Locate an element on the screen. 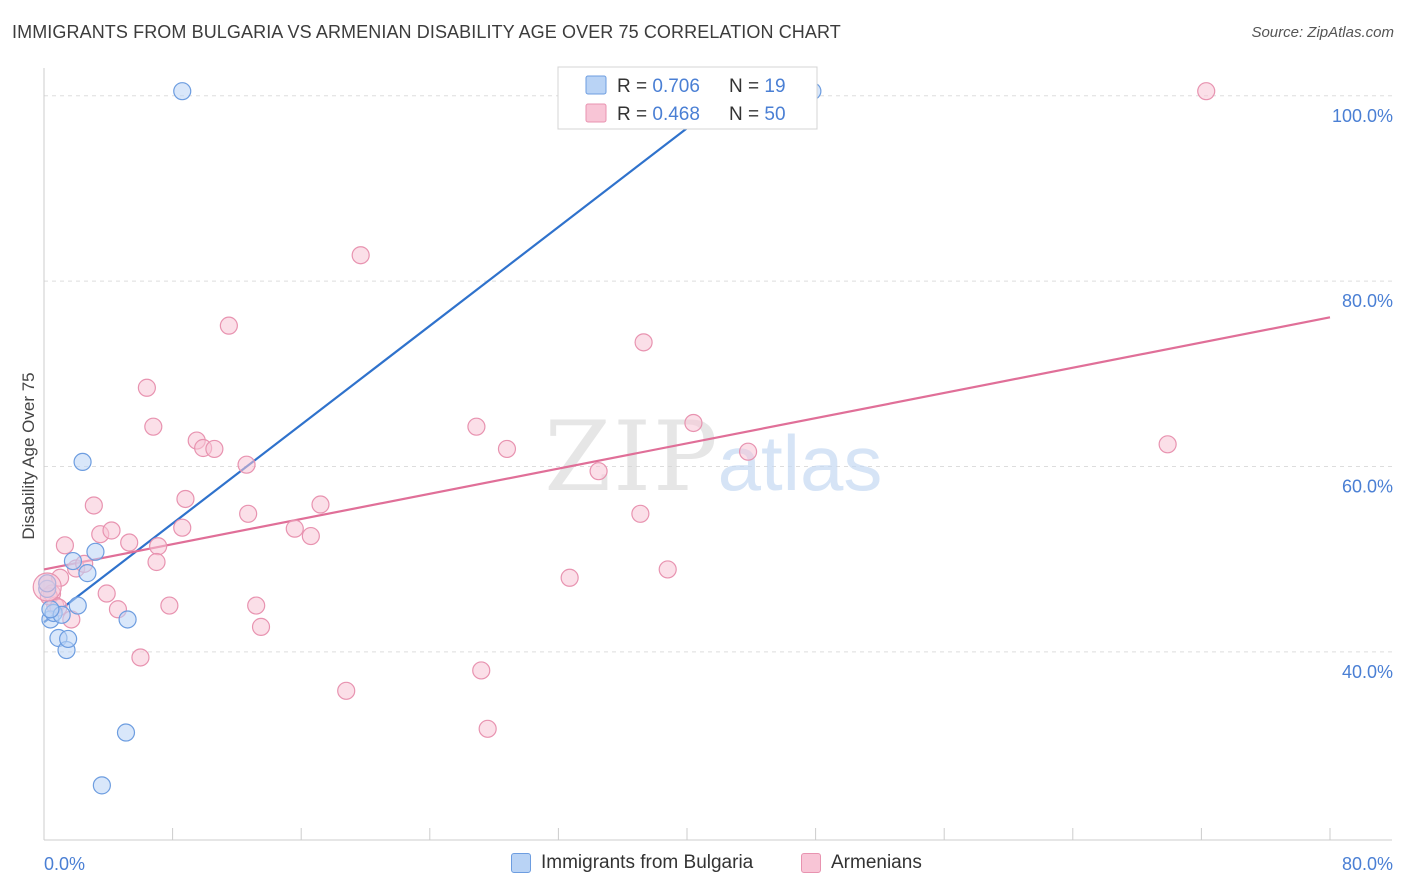 The width and height of the screenshot is (1406, 892). legend-item-bulgaria: Immigrants from Bulgaria is located at coordinates (632, 863).